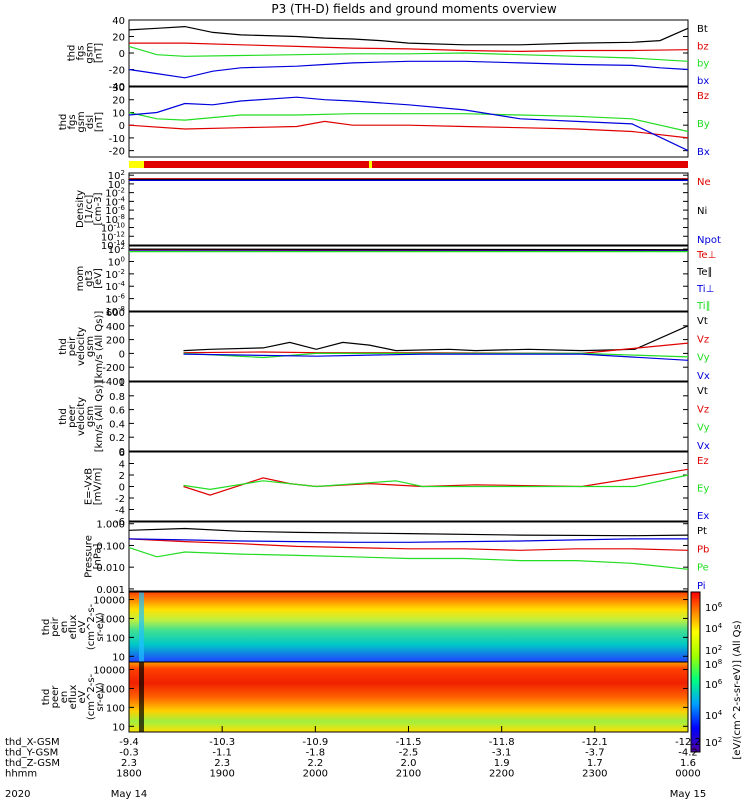  Describe the element at coordinates (688, 763) in the screenshot. I see `x-tick-label: 1.6` at that location.